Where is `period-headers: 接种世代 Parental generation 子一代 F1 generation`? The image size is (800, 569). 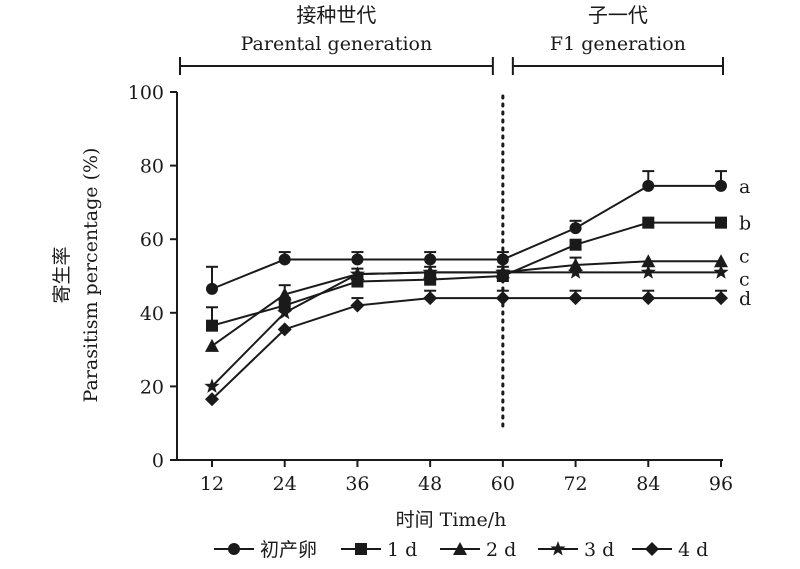 period-headers: 接种世代 Parental generation 子一代 F1 generation is located at coordinates (451, 39).